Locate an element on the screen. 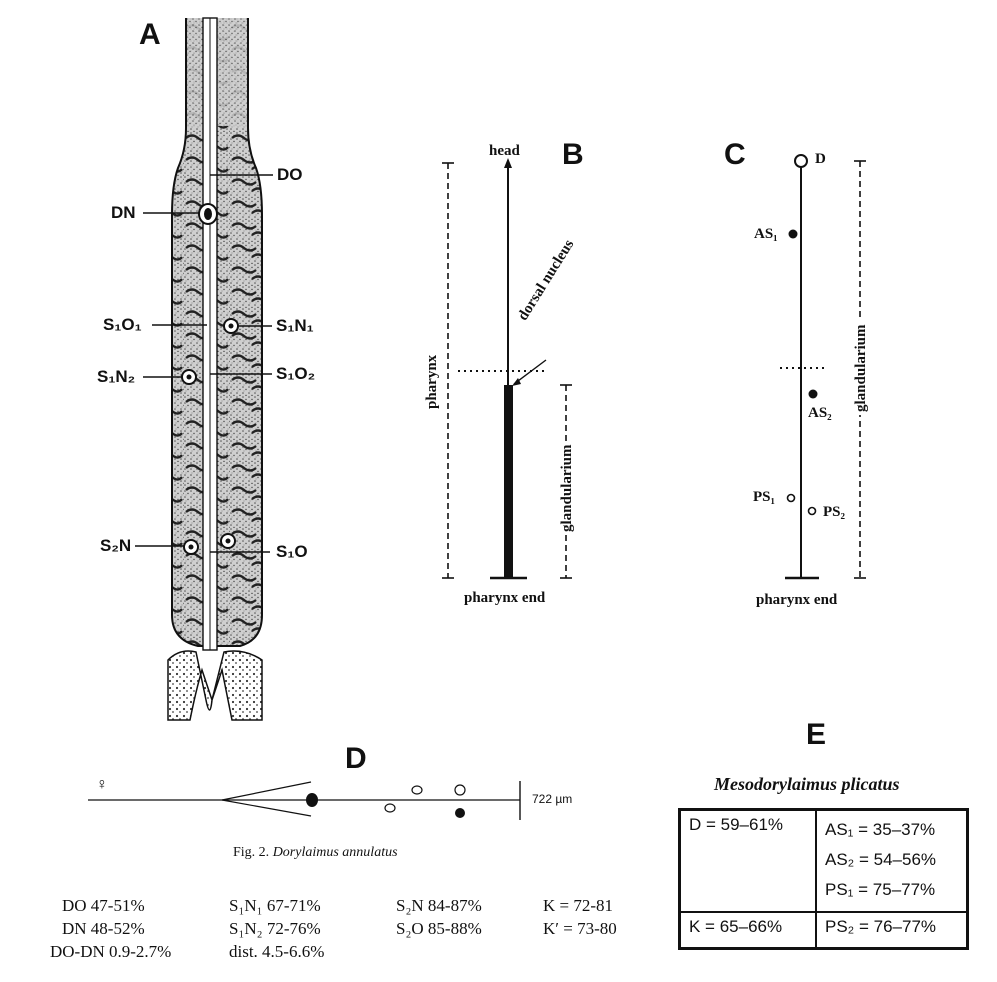 The width and height of the screenshot is (997, 982). measure-s1n2: S₁N₂ 72-76% is located at coordinates (275, 928).